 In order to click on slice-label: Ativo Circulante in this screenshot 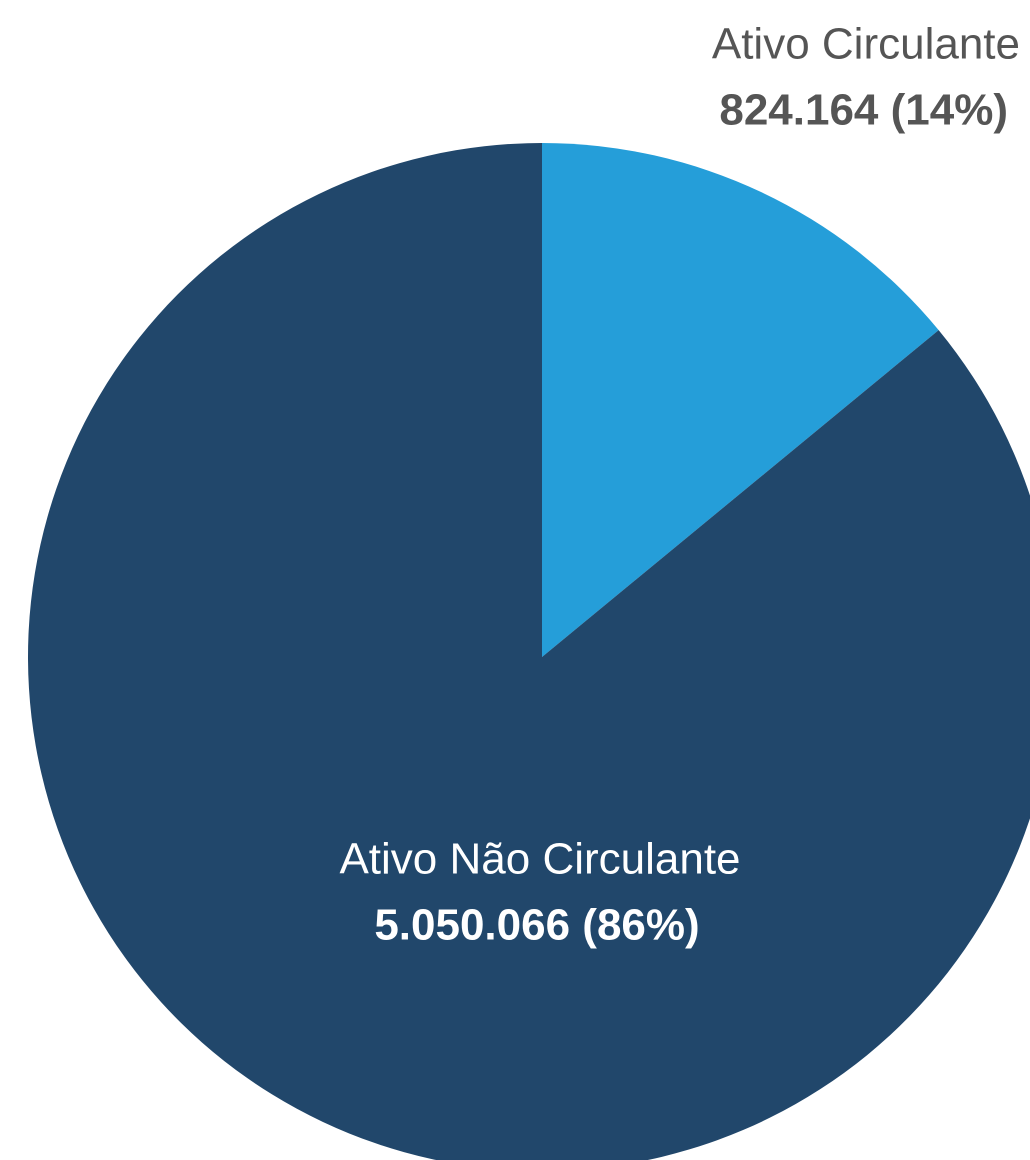, I will do `click(866, 44)`.